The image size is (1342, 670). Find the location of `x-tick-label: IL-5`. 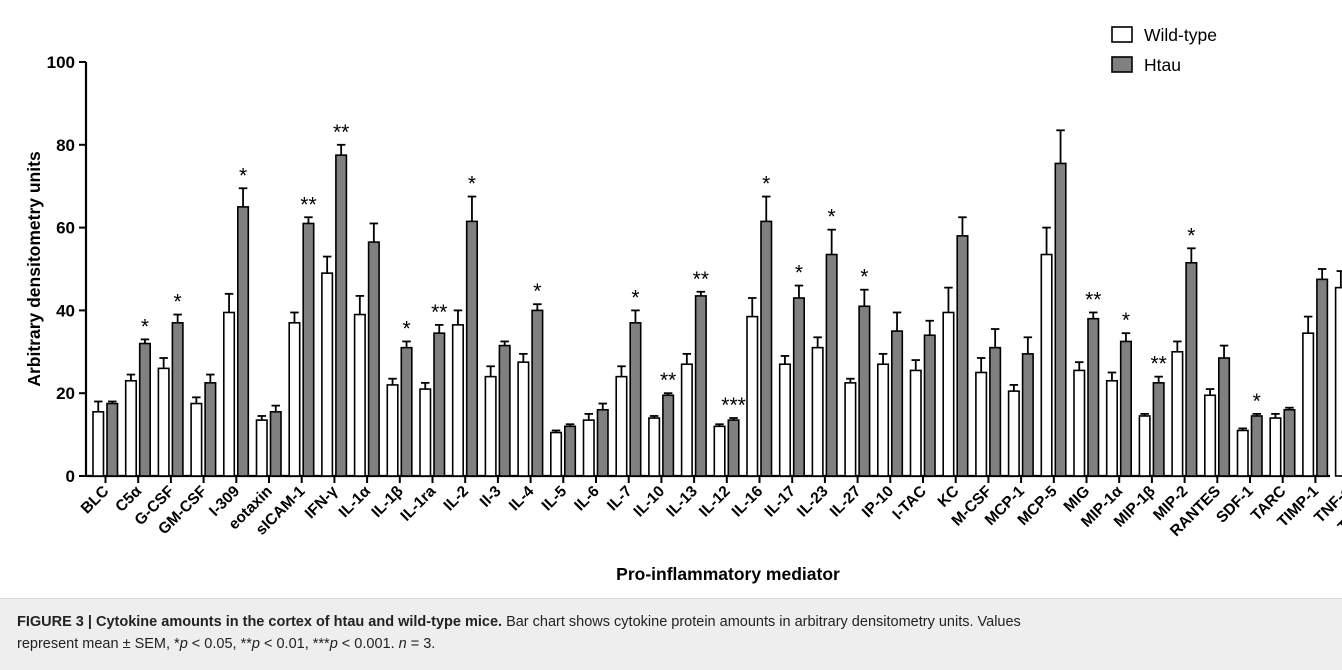

x-tick-label: IL-5 is located at coordinates (555, 499).